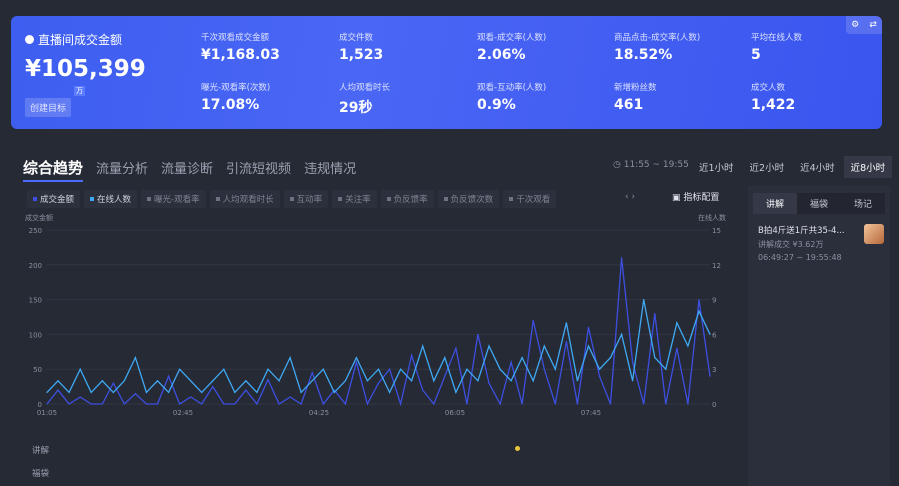 The height and width of the screenshot is (486, 899). I want to click on range-buttons: 近1小时 近2小时 近4小时 近8小时, so click(791, 167).